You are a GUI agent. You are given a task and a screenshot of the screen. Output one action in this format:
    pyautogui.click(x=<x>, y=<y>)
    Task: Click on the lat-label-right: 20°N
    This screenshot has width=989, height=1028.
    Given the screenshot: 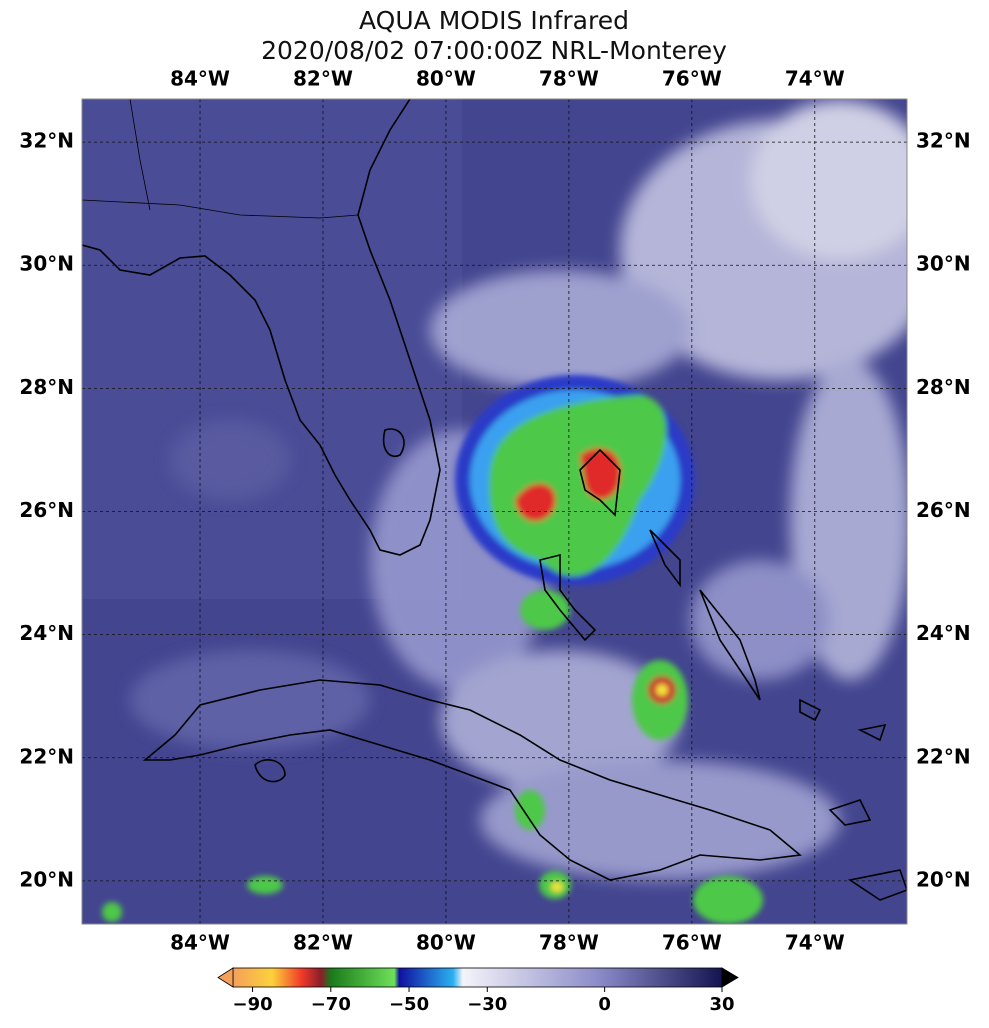 What is the action you would take?
    pyautogui.click(x=943, y=879)
    